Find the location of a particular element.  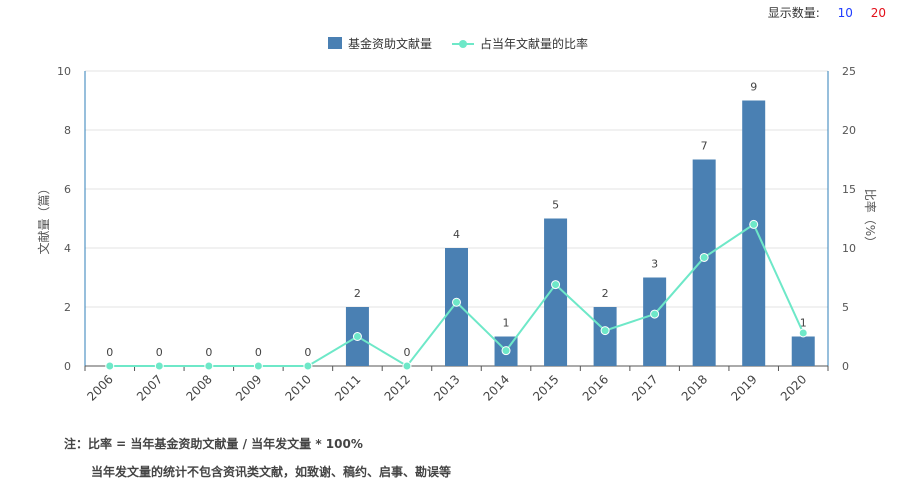

y2-tick-label: 25 is located at coordinates (849, 71).